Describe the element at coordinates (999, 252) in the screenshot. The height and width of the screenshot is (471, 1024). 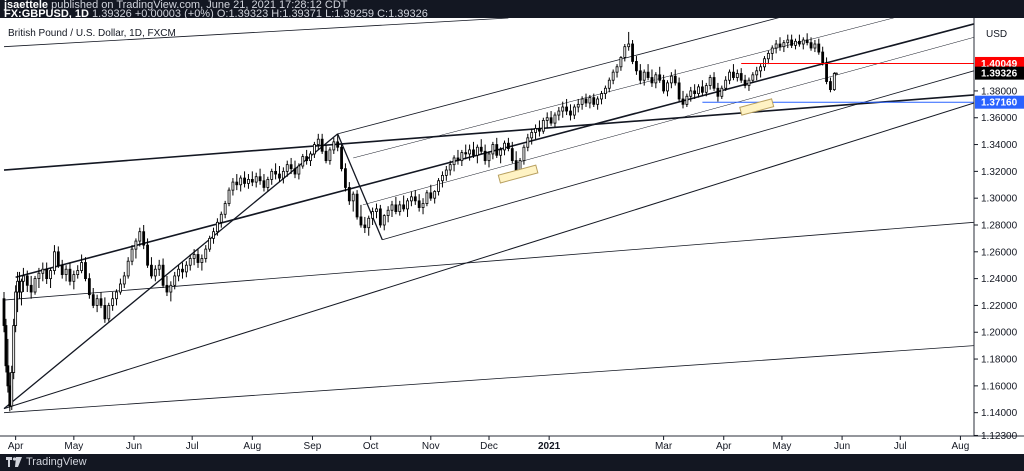
I see `y-tick-label-6: 1.26000` at that location.